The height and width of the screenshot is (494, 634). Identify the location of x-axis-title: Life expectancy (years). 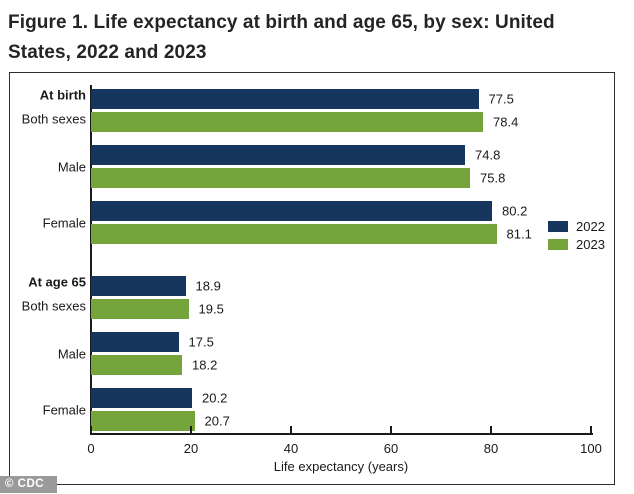
(341, 466).